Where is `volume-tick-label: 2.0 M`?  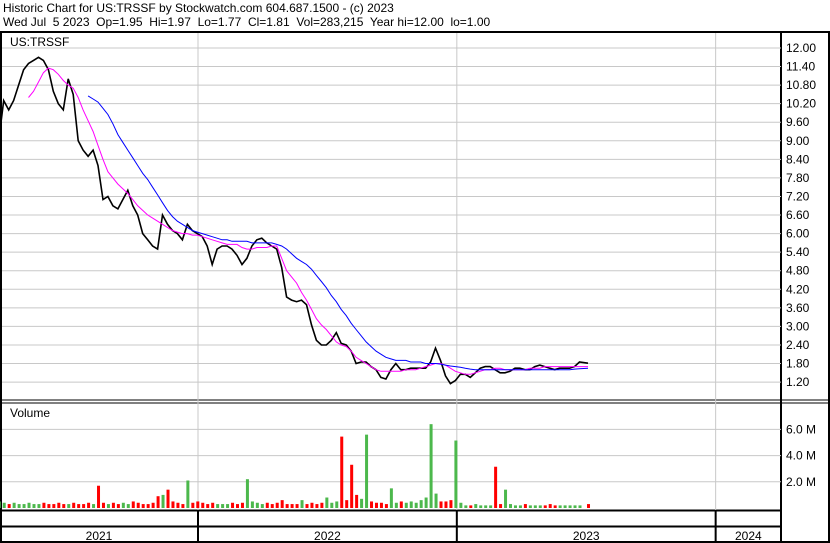
volume-tick-label: 2.0 M is located at coordinates (801, 482).